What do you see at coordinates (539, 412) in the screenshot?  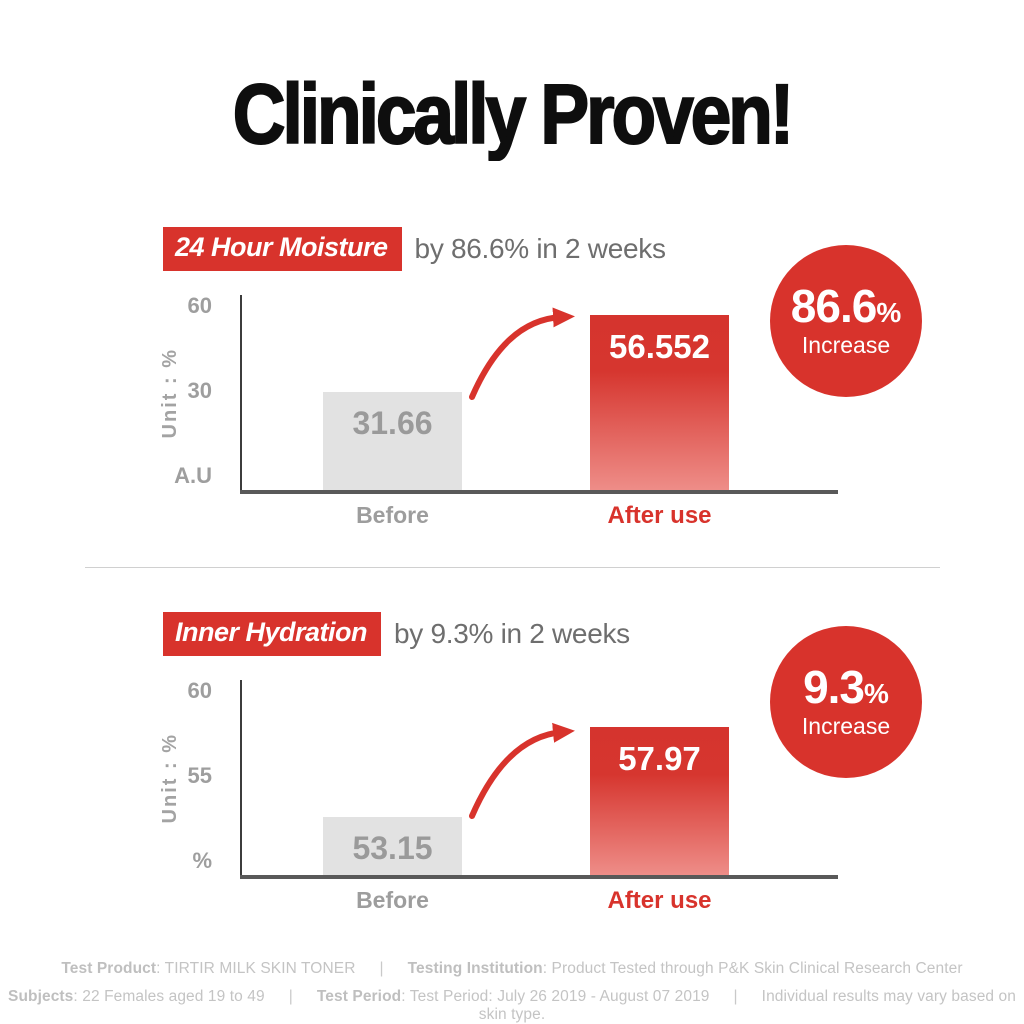 I see `plot-area: 31.66 56.552 Before After use` at bounding box center [539, 412].